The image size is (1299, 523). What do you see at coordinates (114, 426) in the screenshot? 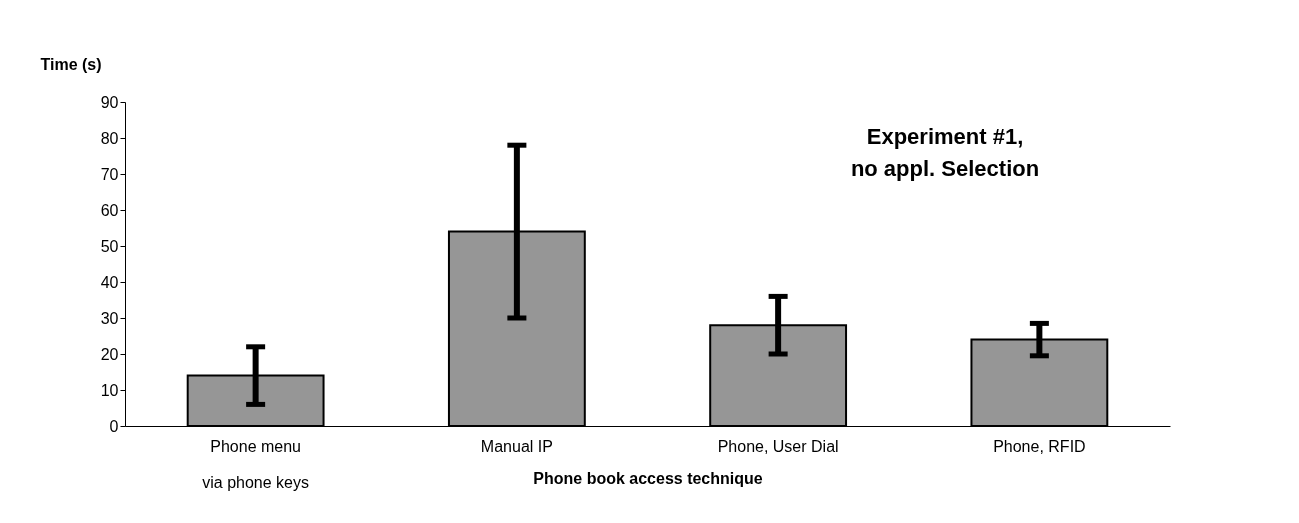
I see `y-tick-label: 0` at bounding box center [114, 426].